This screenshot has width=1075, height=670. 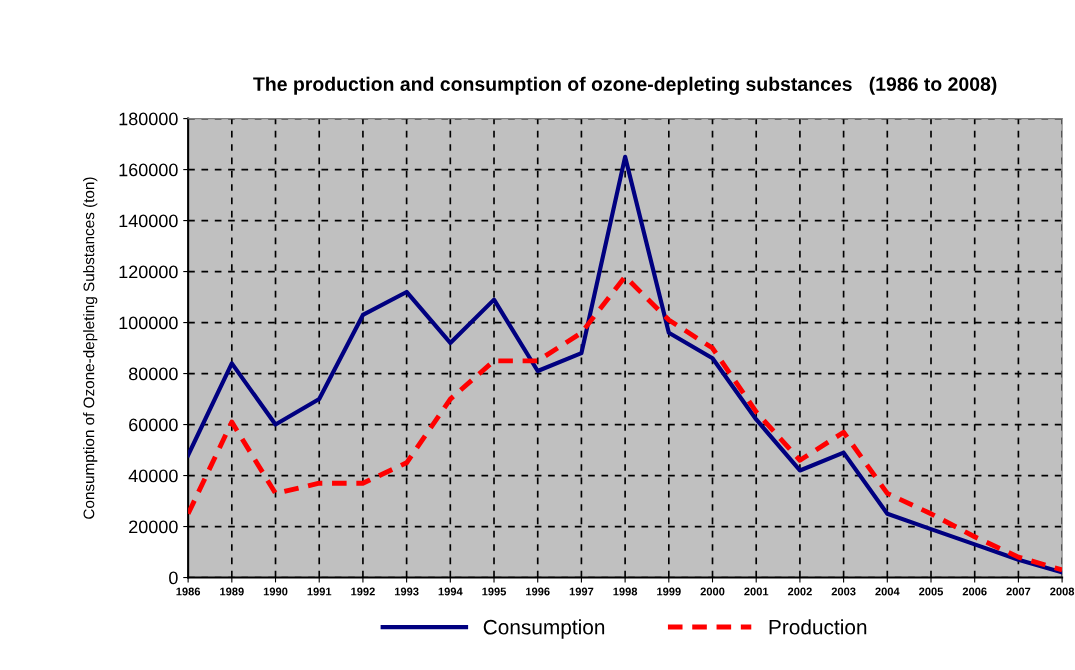 What do you see at coordinates (544, 629) in the screenshot?
I see `legend-label: Consumption` at bounding box center [544, 629].